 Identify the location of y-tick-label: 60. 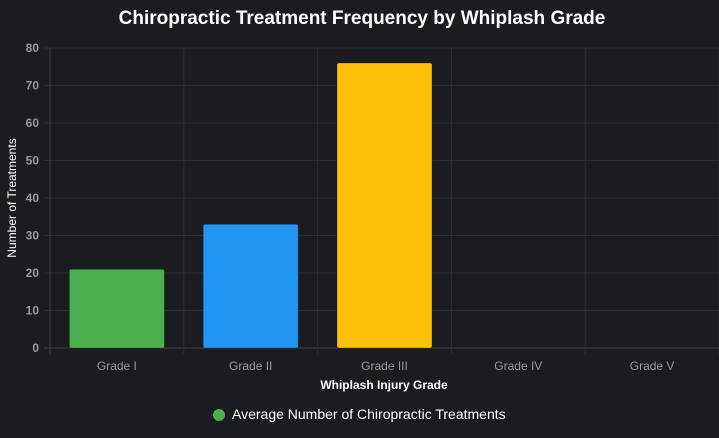
(33, 123).